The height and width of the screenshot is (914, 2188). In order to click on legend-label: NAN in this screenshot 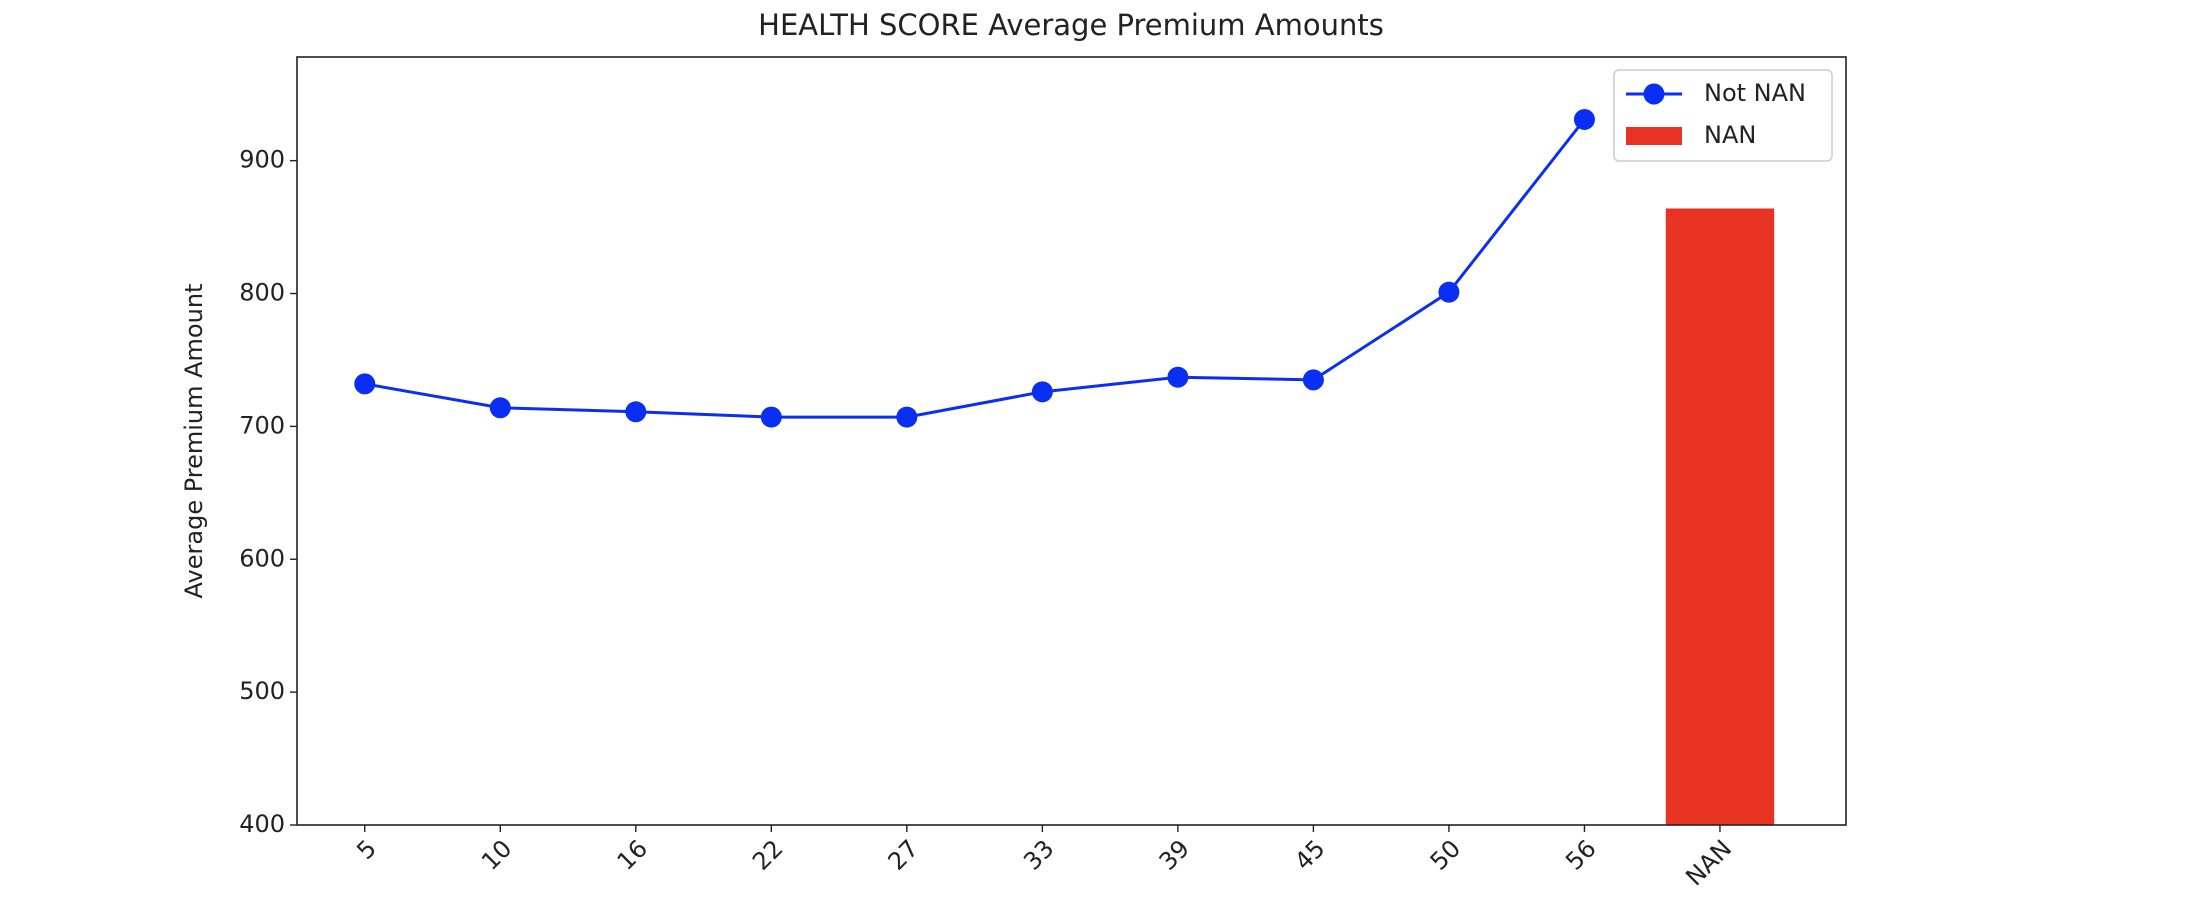, I will do `click(1730, 135)`.